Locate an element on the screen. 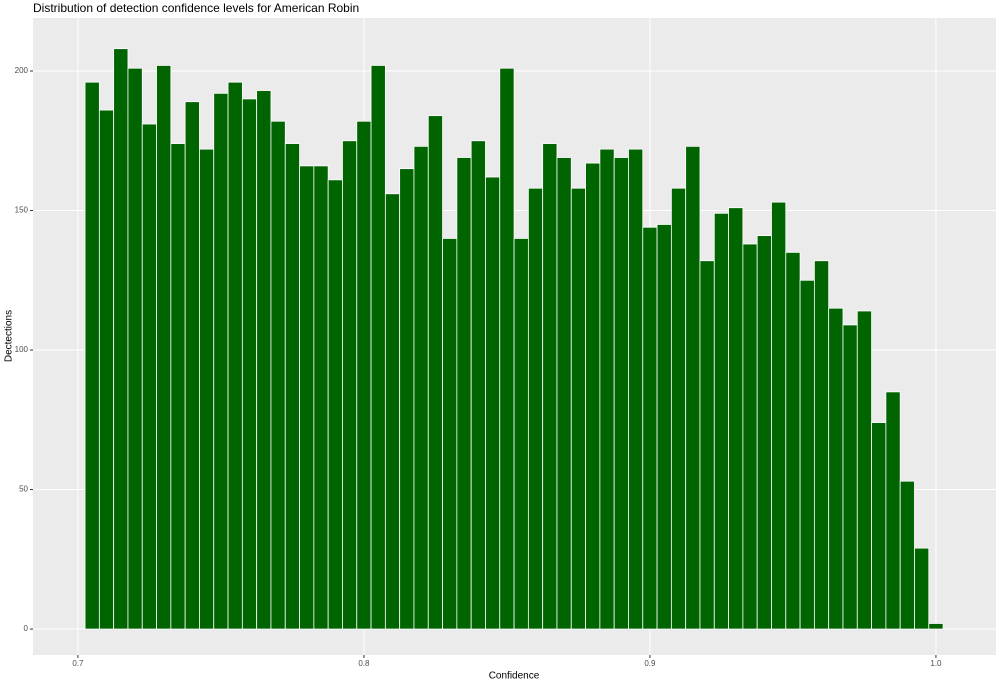 The height and width of the screenshot is (685, 1000). y-tick-label: 50 is located at coordinates (23, 489).